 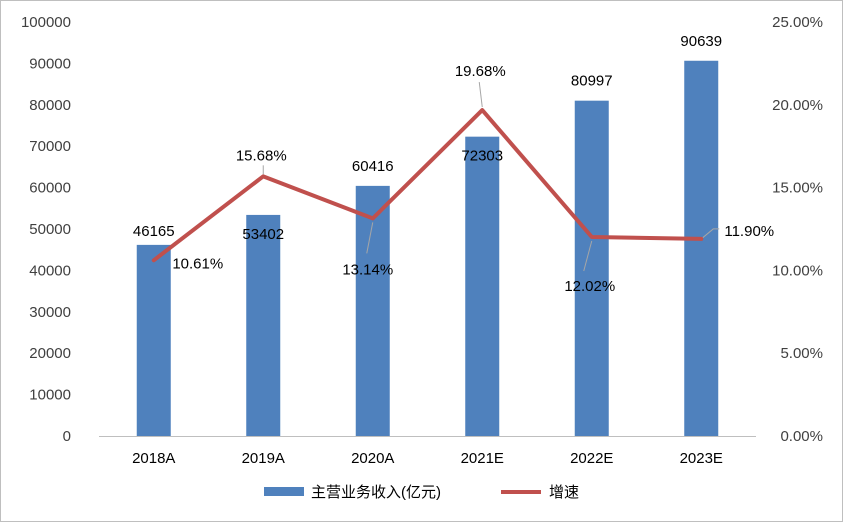 I want to click on bar-2022E, so click(x=591, y=268).